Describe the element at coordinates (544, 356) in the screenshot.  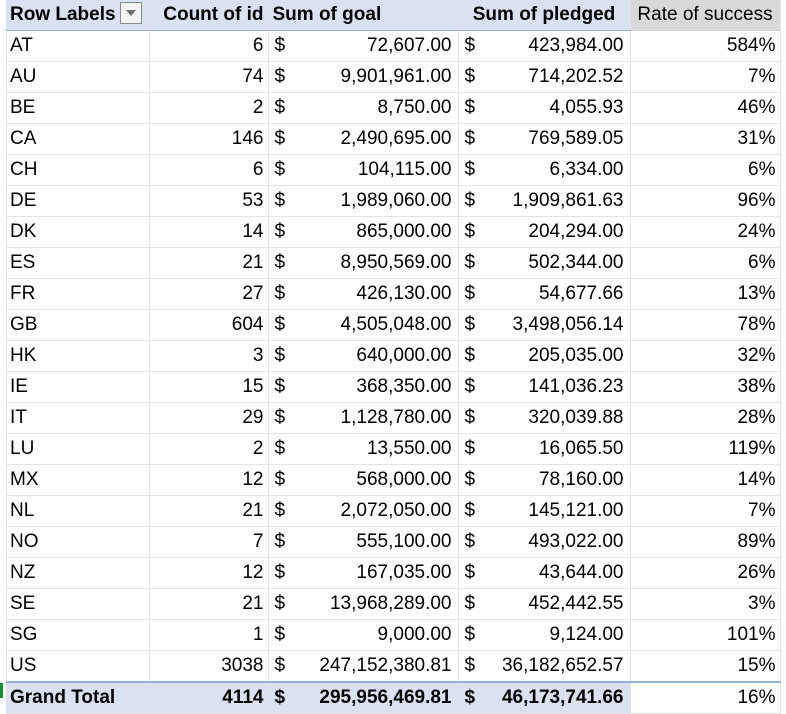
I see `pledged-cell: $205,035.00` at that location.